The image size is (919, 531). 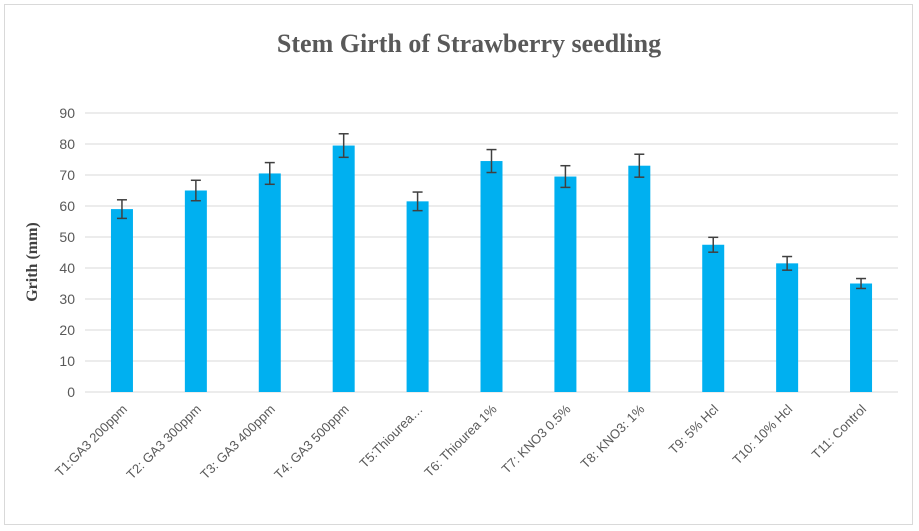 What do you see at coordinates (67, 237) in the screenshot?
I see `y-tick-label: 50` at bounding box center [67, 237].